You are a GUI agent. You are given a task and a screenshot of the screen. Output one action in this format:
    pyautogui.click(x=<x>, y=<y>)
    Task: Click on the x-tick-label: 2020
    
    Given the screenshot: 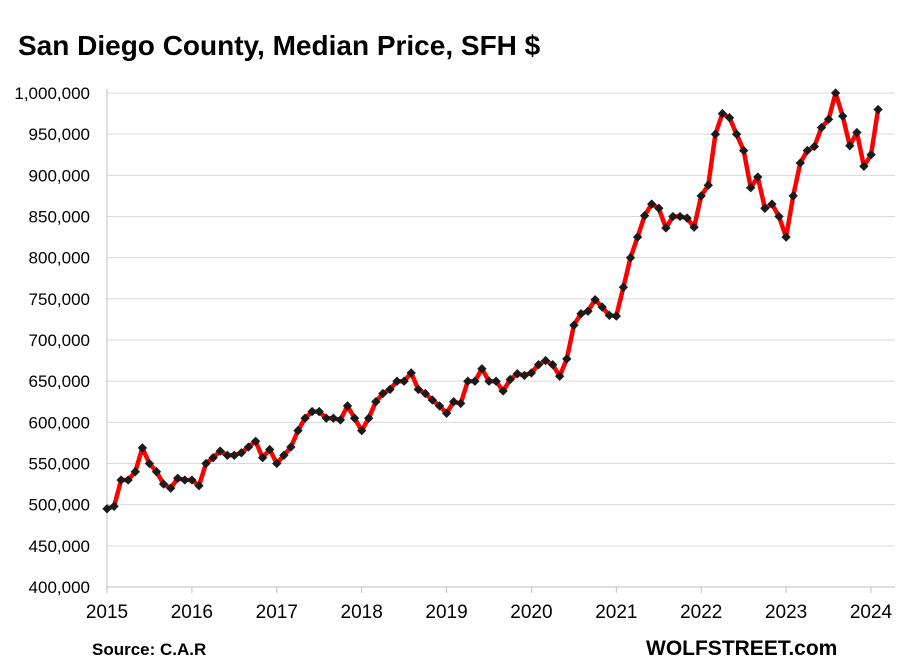 What is the action you would take?
    pyautogui.click(x=531, y=612)
    